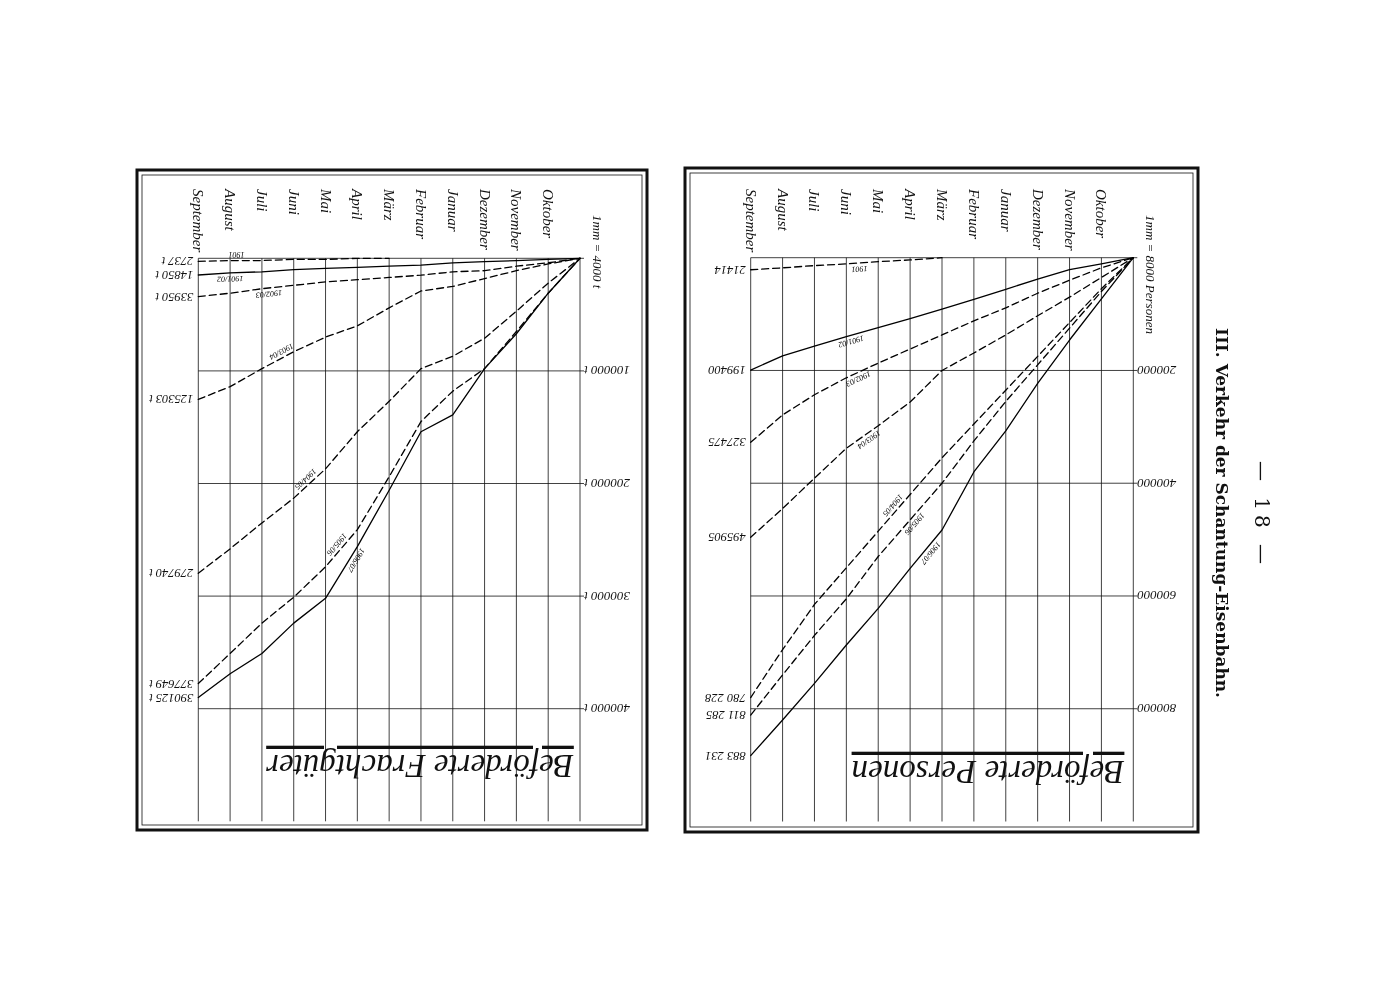 The height and width of the screenshot is (1000, 1383). What do you see at coordinates (606, 709) in the screenshot?
I see `y-tick-label: 400000 t` at bounding box center [606, 709].